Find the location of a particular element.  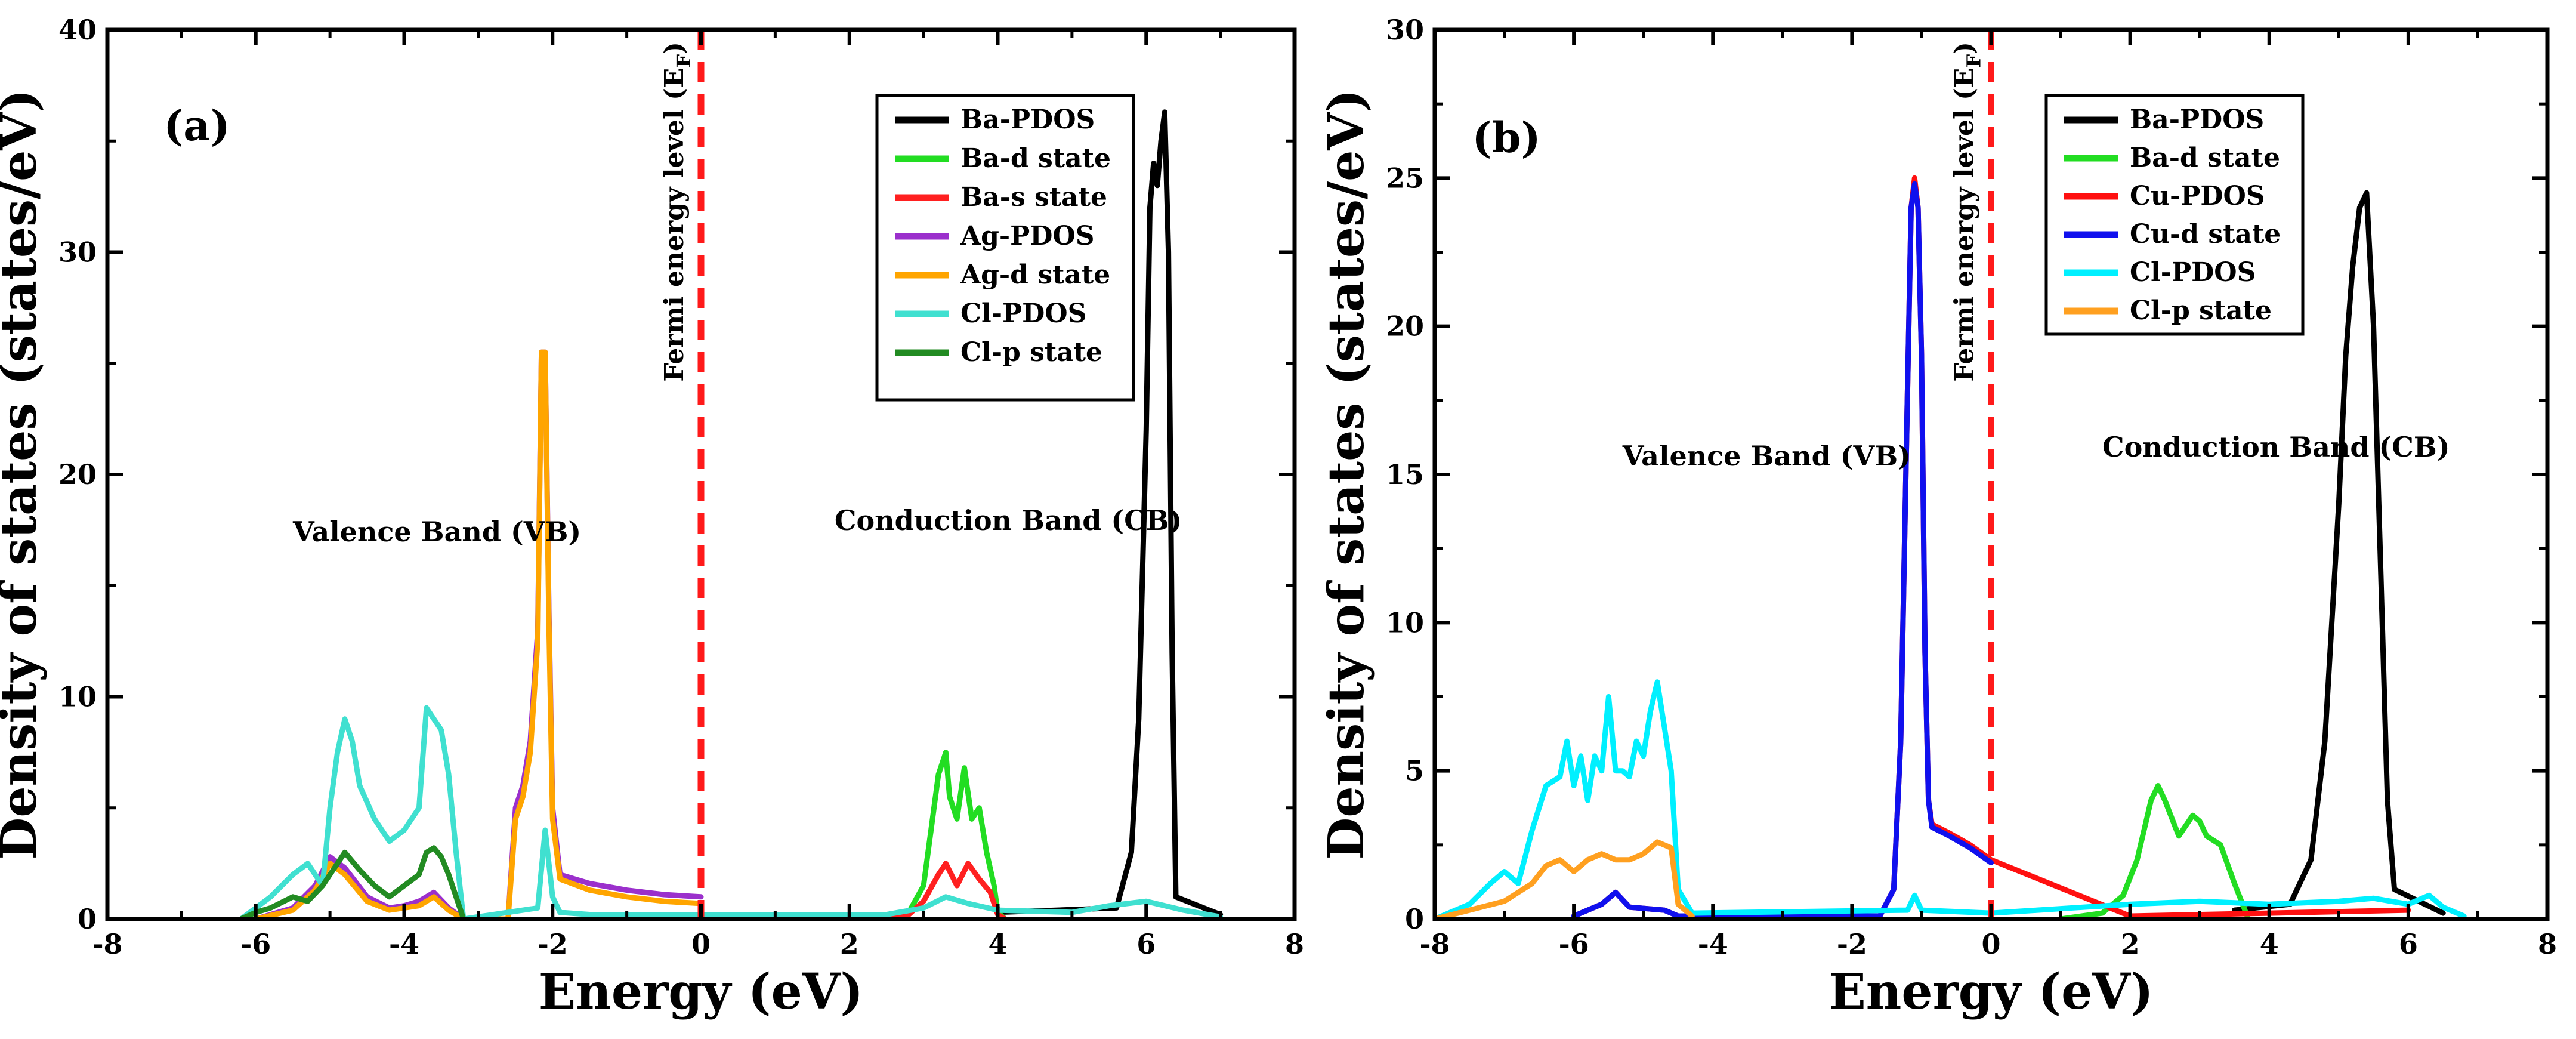

y-tick-label: 15 is located at coordinates (1405, 475).